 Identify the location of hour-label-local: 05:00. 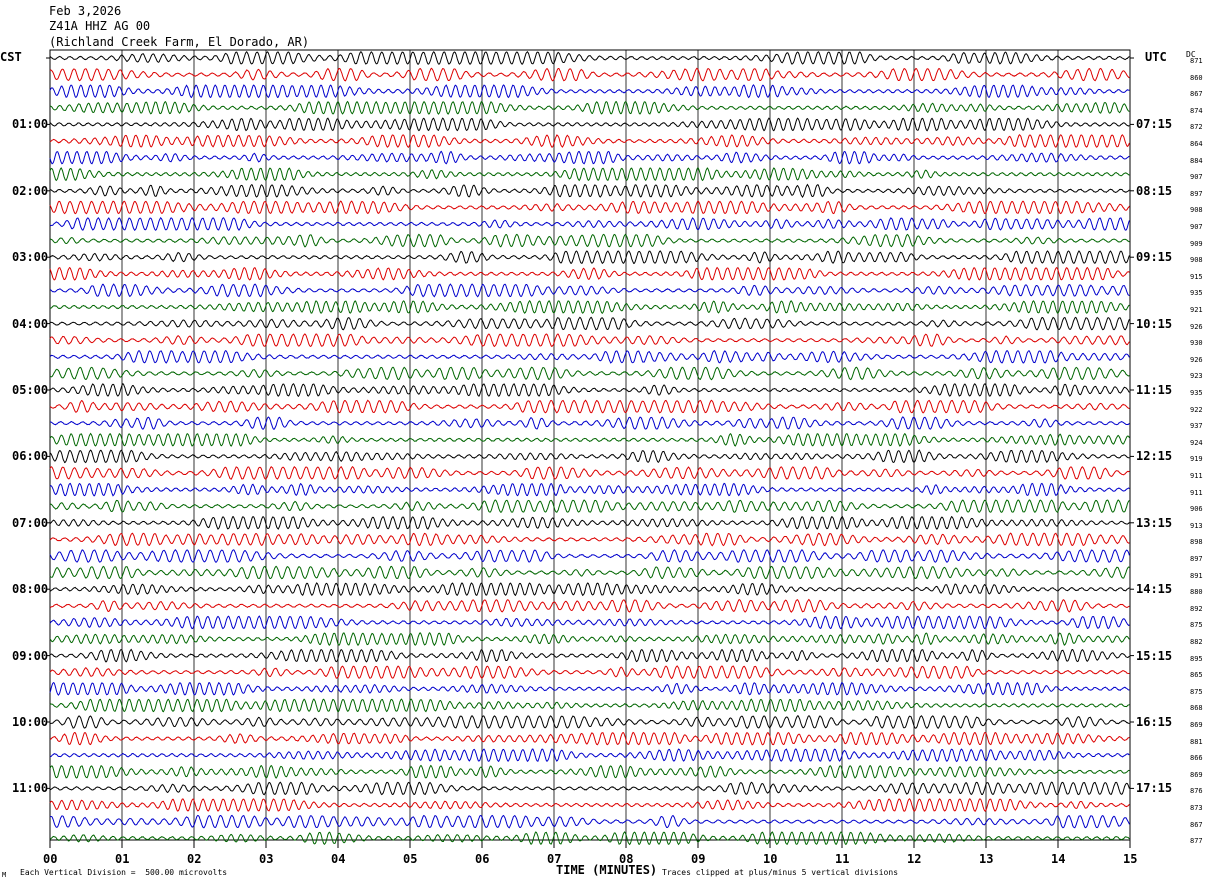
(30, 390).